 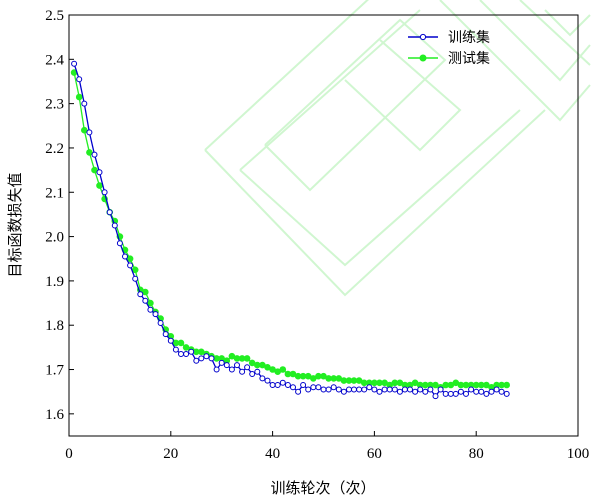 What do you see at coordinates (54, 60) in the screenshot?
I see `y-tick-label: 2.4` at bounding box center [54, 60].